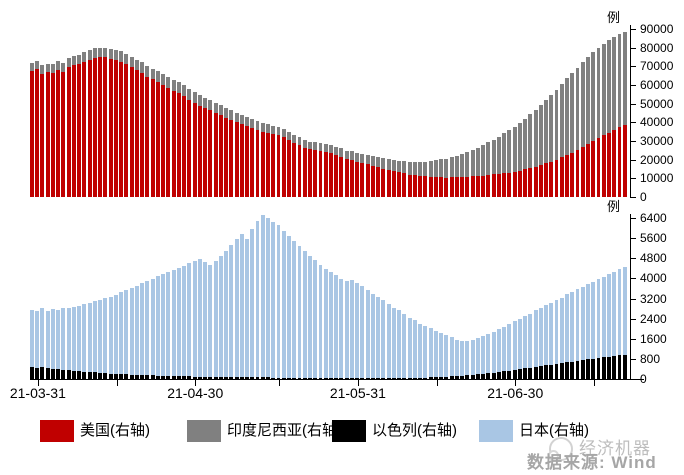 This screenshot has height=475, width=684. I want to click on legend-swatch-us, so click(57, 431).